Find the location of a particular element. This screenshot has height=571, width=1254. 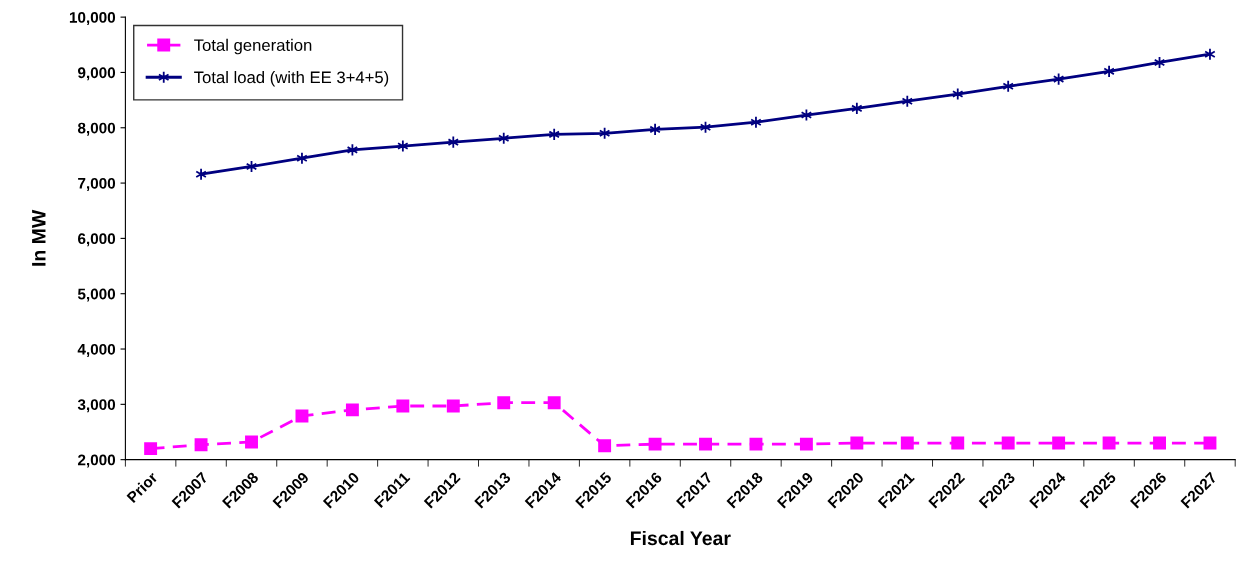

y-tick-label: 4,000 is located at coordinates (96, 350).